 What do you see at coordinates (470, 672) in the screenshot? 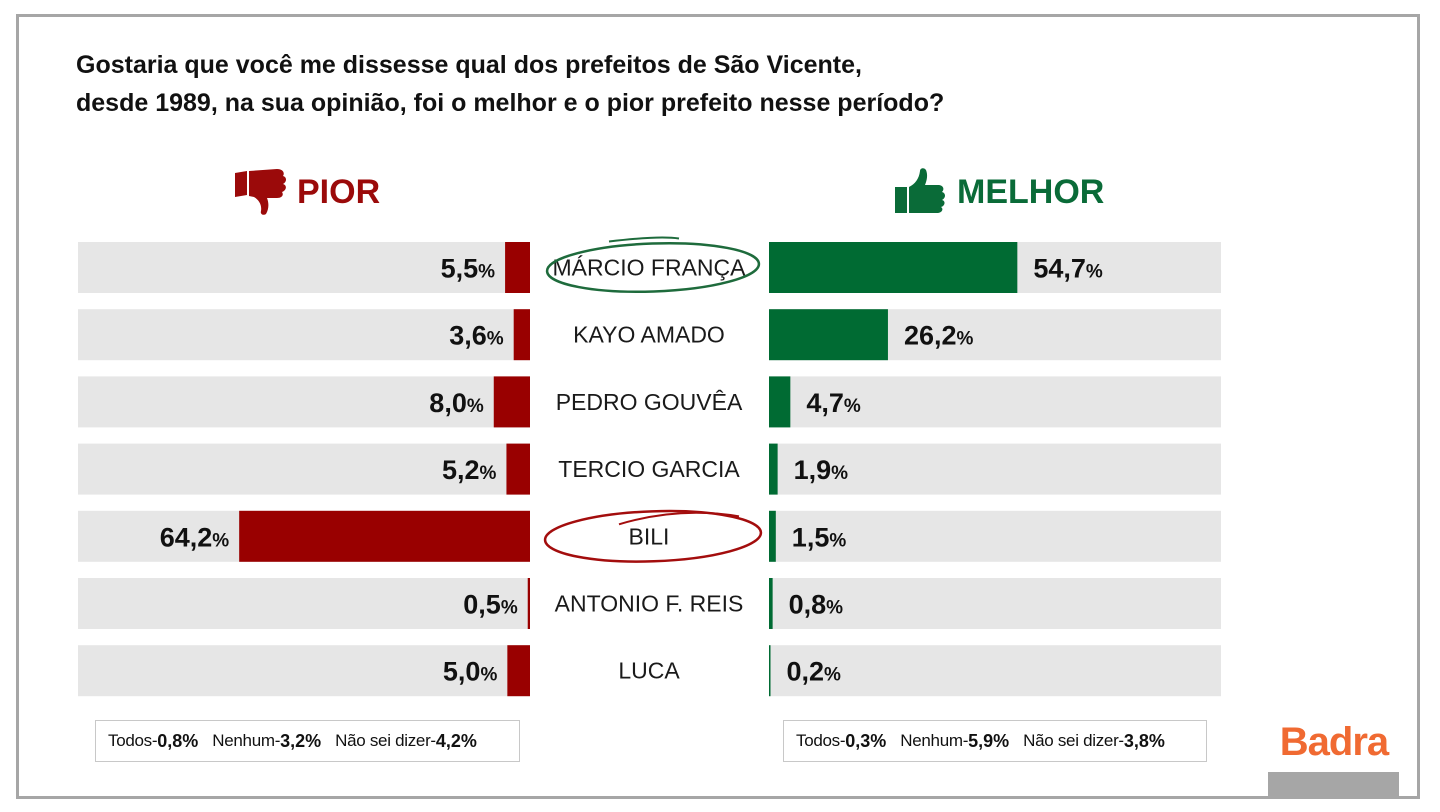
I see `pior-value-label: 5,0%` at bounding box center [470, 672].